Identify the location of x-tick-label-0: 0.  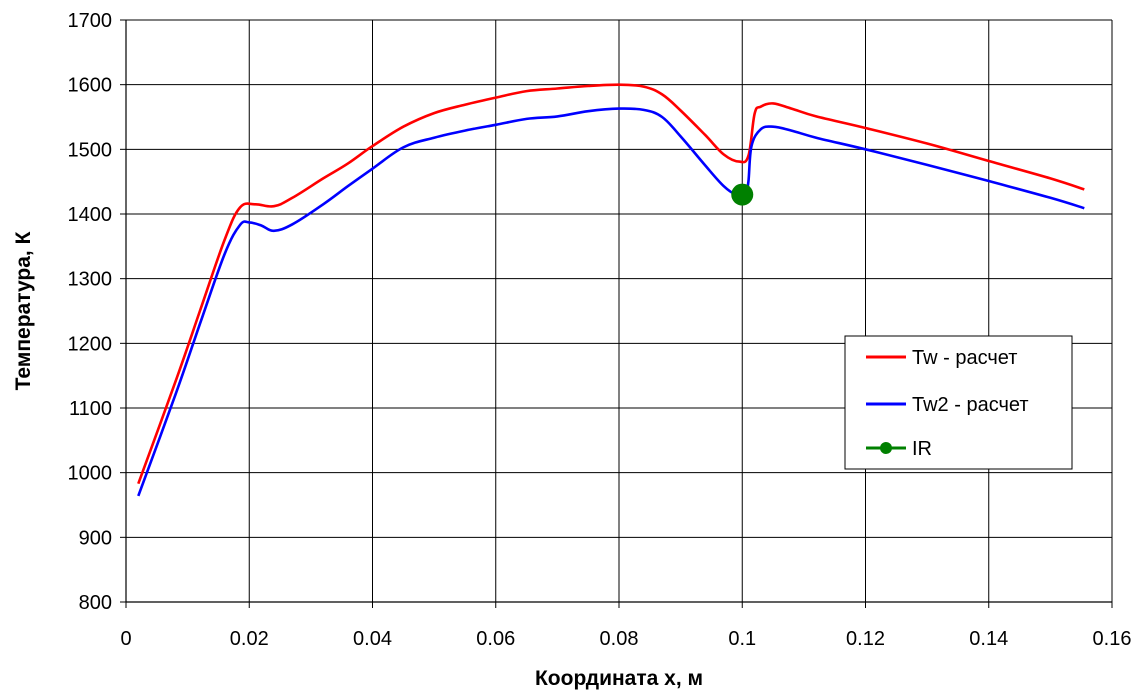
(125, 639).